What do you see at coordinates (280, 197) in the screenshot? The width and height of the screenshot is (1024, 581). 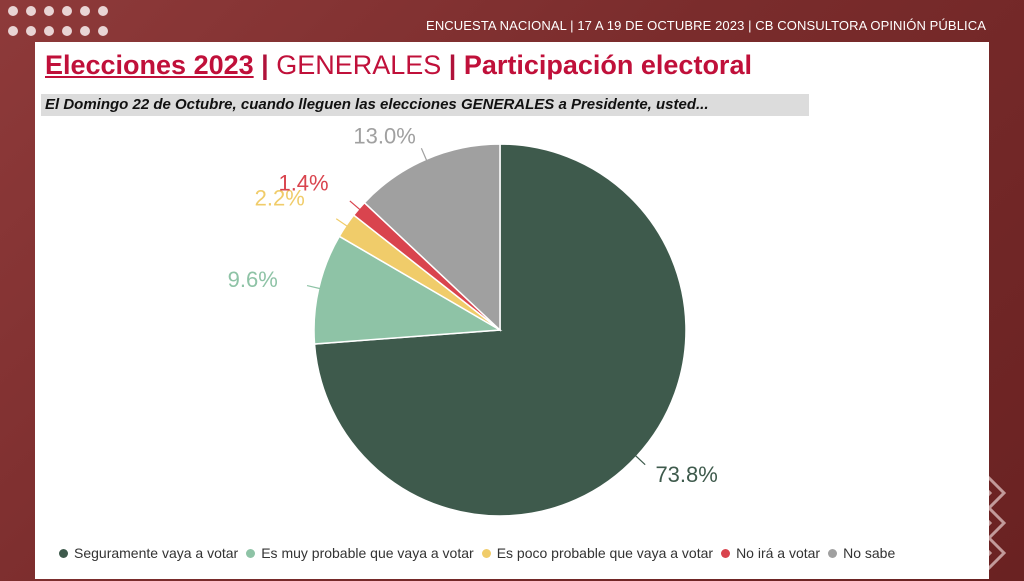 I see `slice-data-label: 2.2%` at bounding box center [280, 197].